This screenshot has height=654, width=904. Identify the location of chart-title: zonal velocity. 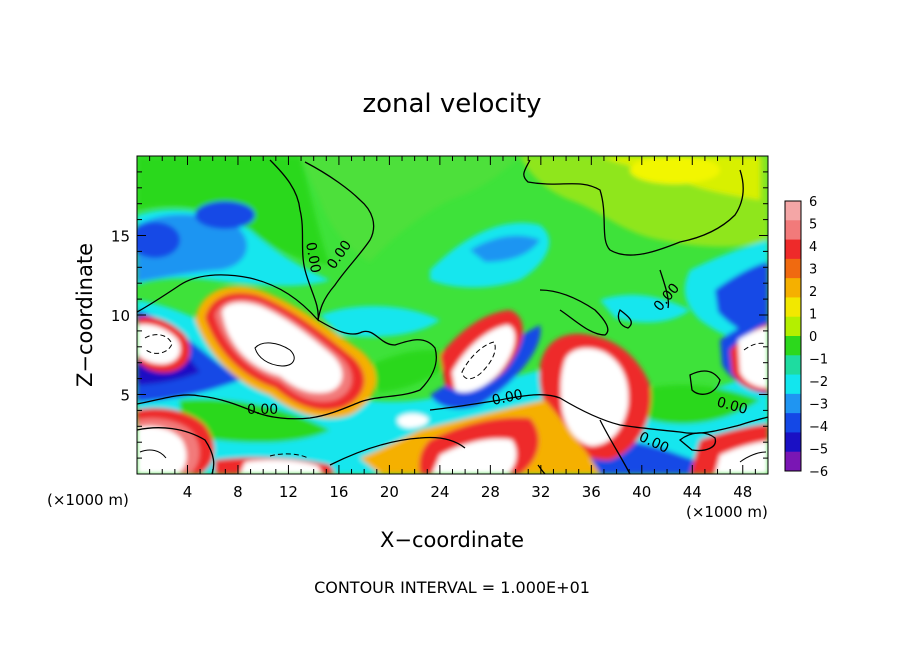
(451, 104).